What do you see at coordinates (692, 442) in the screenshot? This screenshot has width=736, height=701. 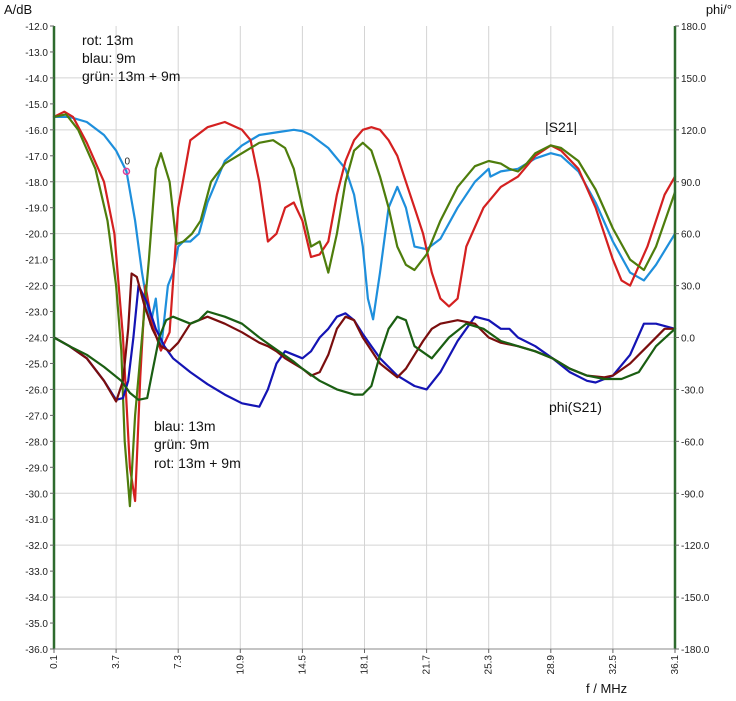 I see `y-right-tick-label: -60.0` at bounding box center [692, 442].